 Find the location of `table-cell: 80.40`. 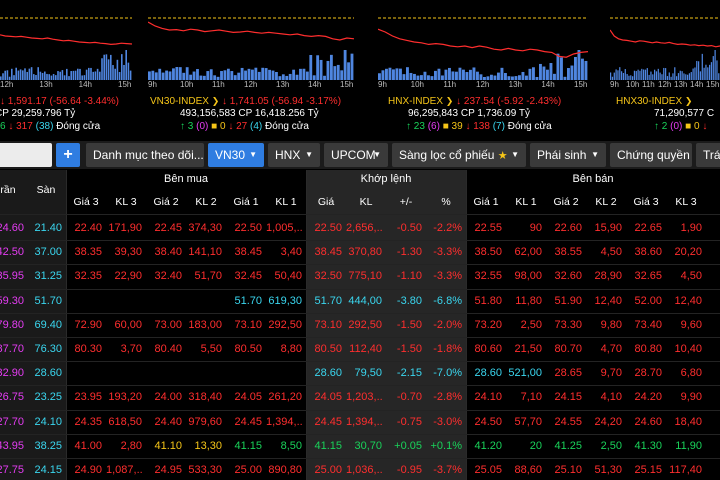

table-cell: 80.40 is located at coordinates (168, 349).